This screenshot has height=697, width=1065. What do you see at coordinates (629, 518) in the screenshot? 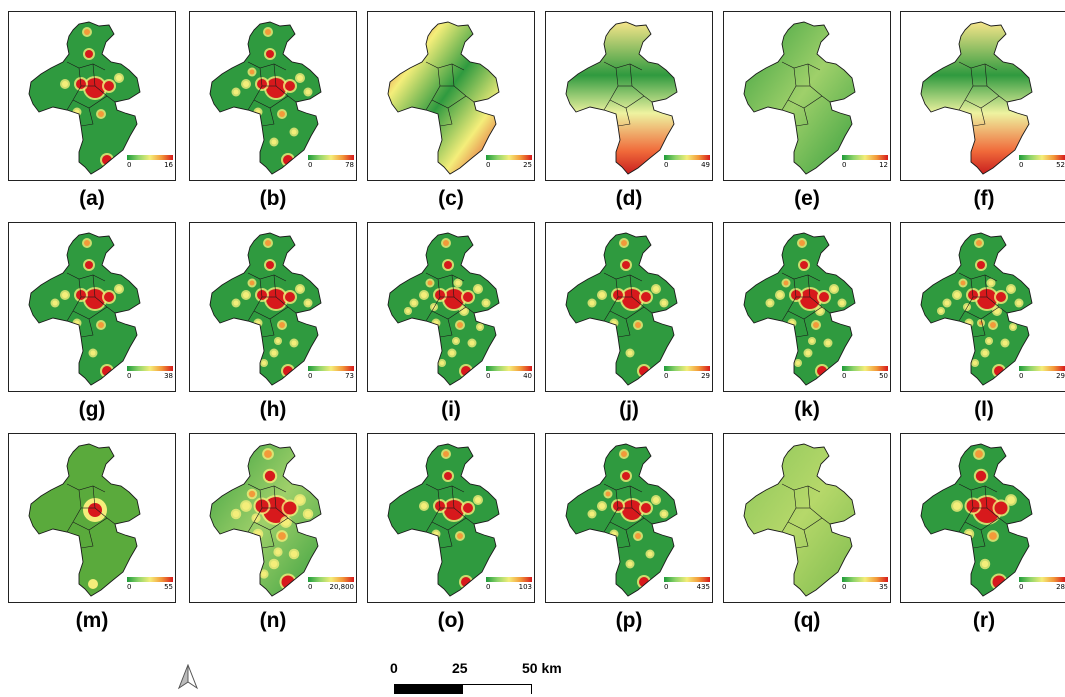
I see `map-frame: 0 435` at bounding box center [629, 518].